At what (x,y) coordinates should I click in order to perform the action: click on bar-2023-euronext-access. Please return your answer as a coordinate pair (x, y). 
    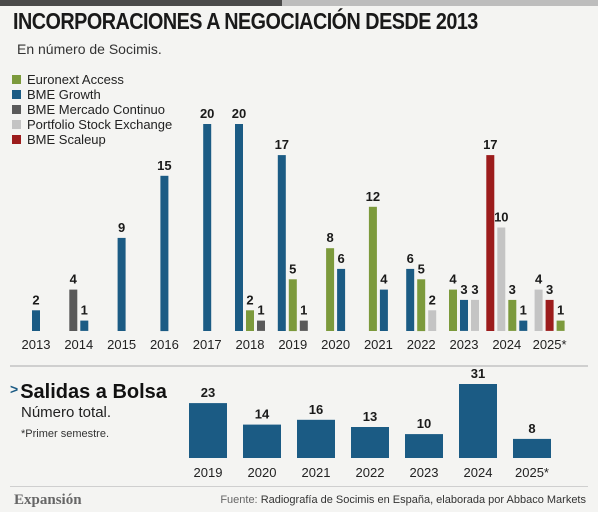
    Looking at the image, I should click on (453, 310).